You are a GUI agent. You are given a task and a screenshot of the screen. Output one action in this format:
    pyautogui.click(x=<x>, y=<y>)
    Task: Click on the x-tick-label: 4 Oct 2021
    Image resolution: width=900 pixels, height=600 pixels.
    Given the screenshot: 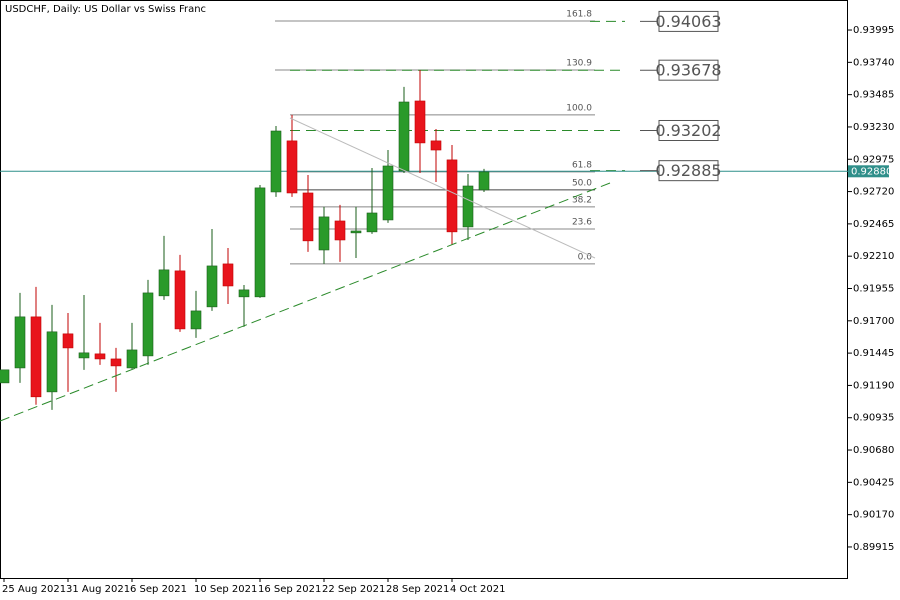 What is the action you would take?
    pyautogui.click(x=477, y=589)
    